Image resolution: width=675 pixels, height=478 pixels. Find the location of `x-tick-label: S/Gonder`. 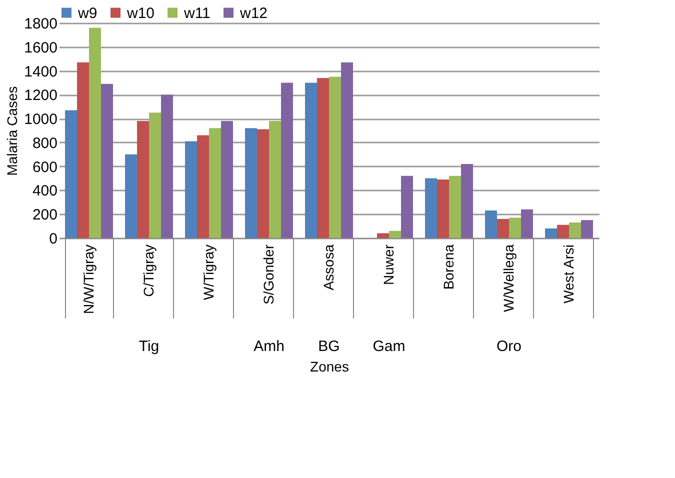

x-tick-label: S/Gonder is located at coordinates (268, 274).